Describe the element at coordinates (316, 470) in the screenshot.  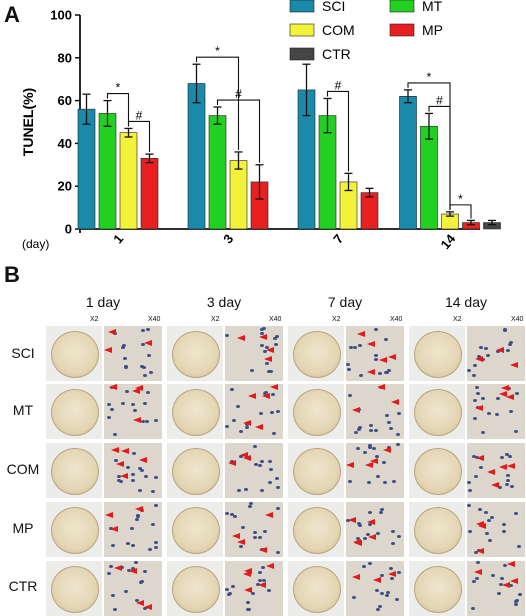
I see `micrograph-x2-com-7-day` at that location.